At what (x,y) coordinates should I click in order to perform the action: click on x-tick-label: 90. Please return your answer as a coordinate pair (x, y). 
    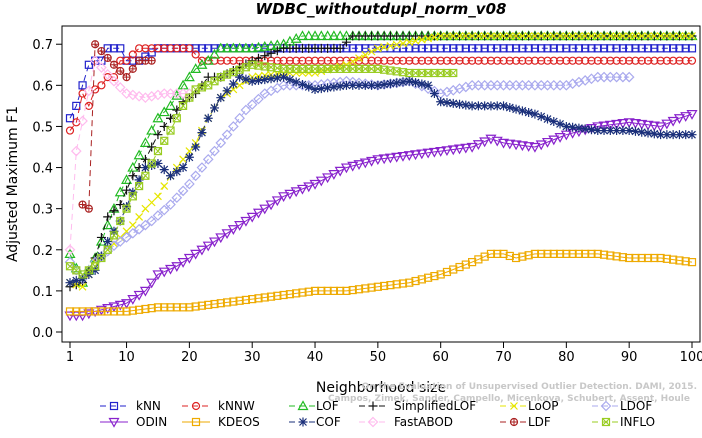
    Looking at the image, I should click on (629, 357).